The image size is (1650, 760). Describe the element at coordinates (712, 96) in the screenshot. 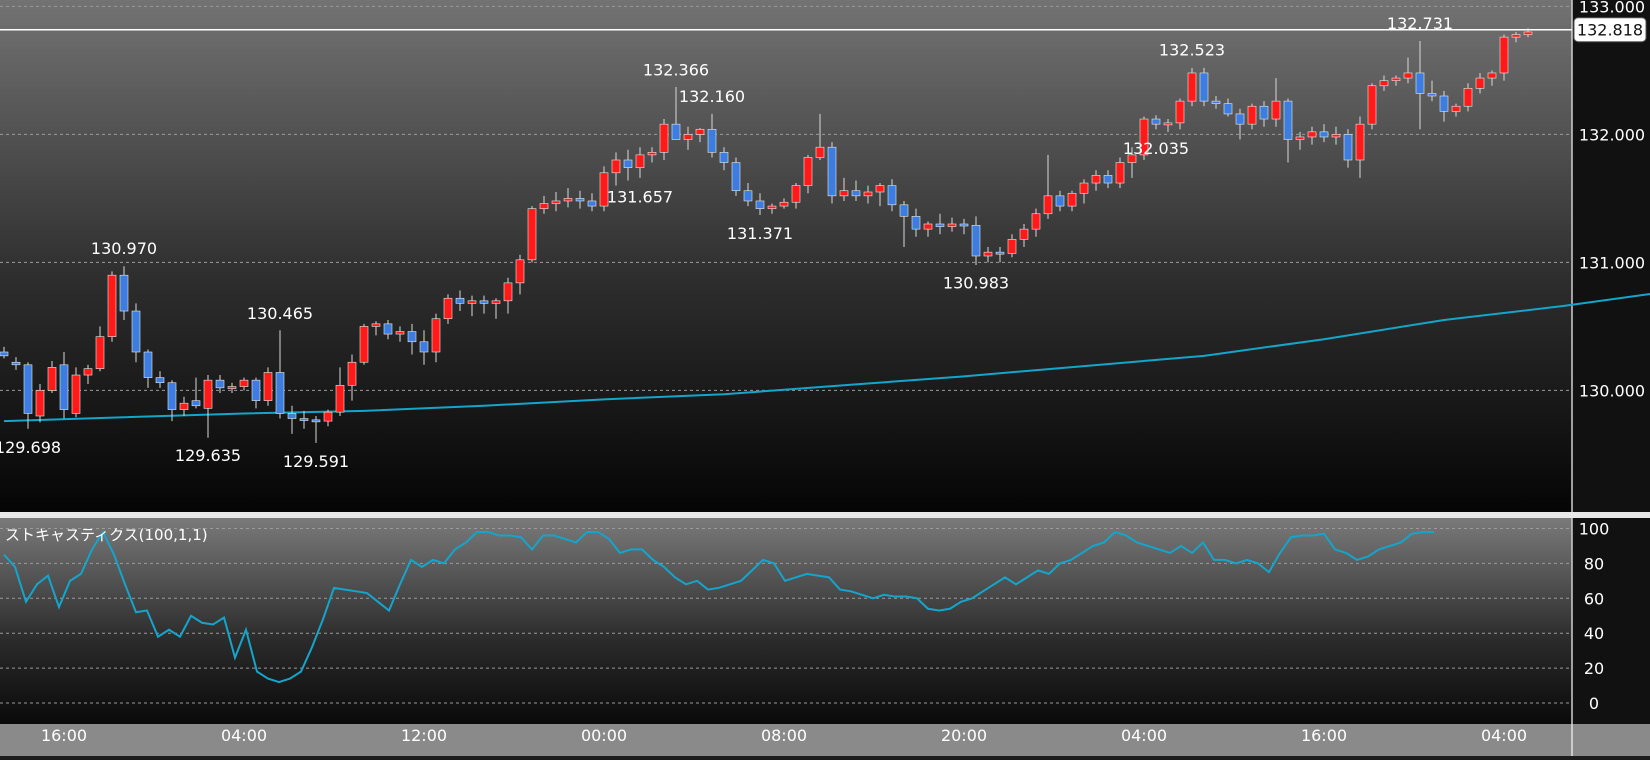

I see `price-annotation-label: 132.160` at that location.